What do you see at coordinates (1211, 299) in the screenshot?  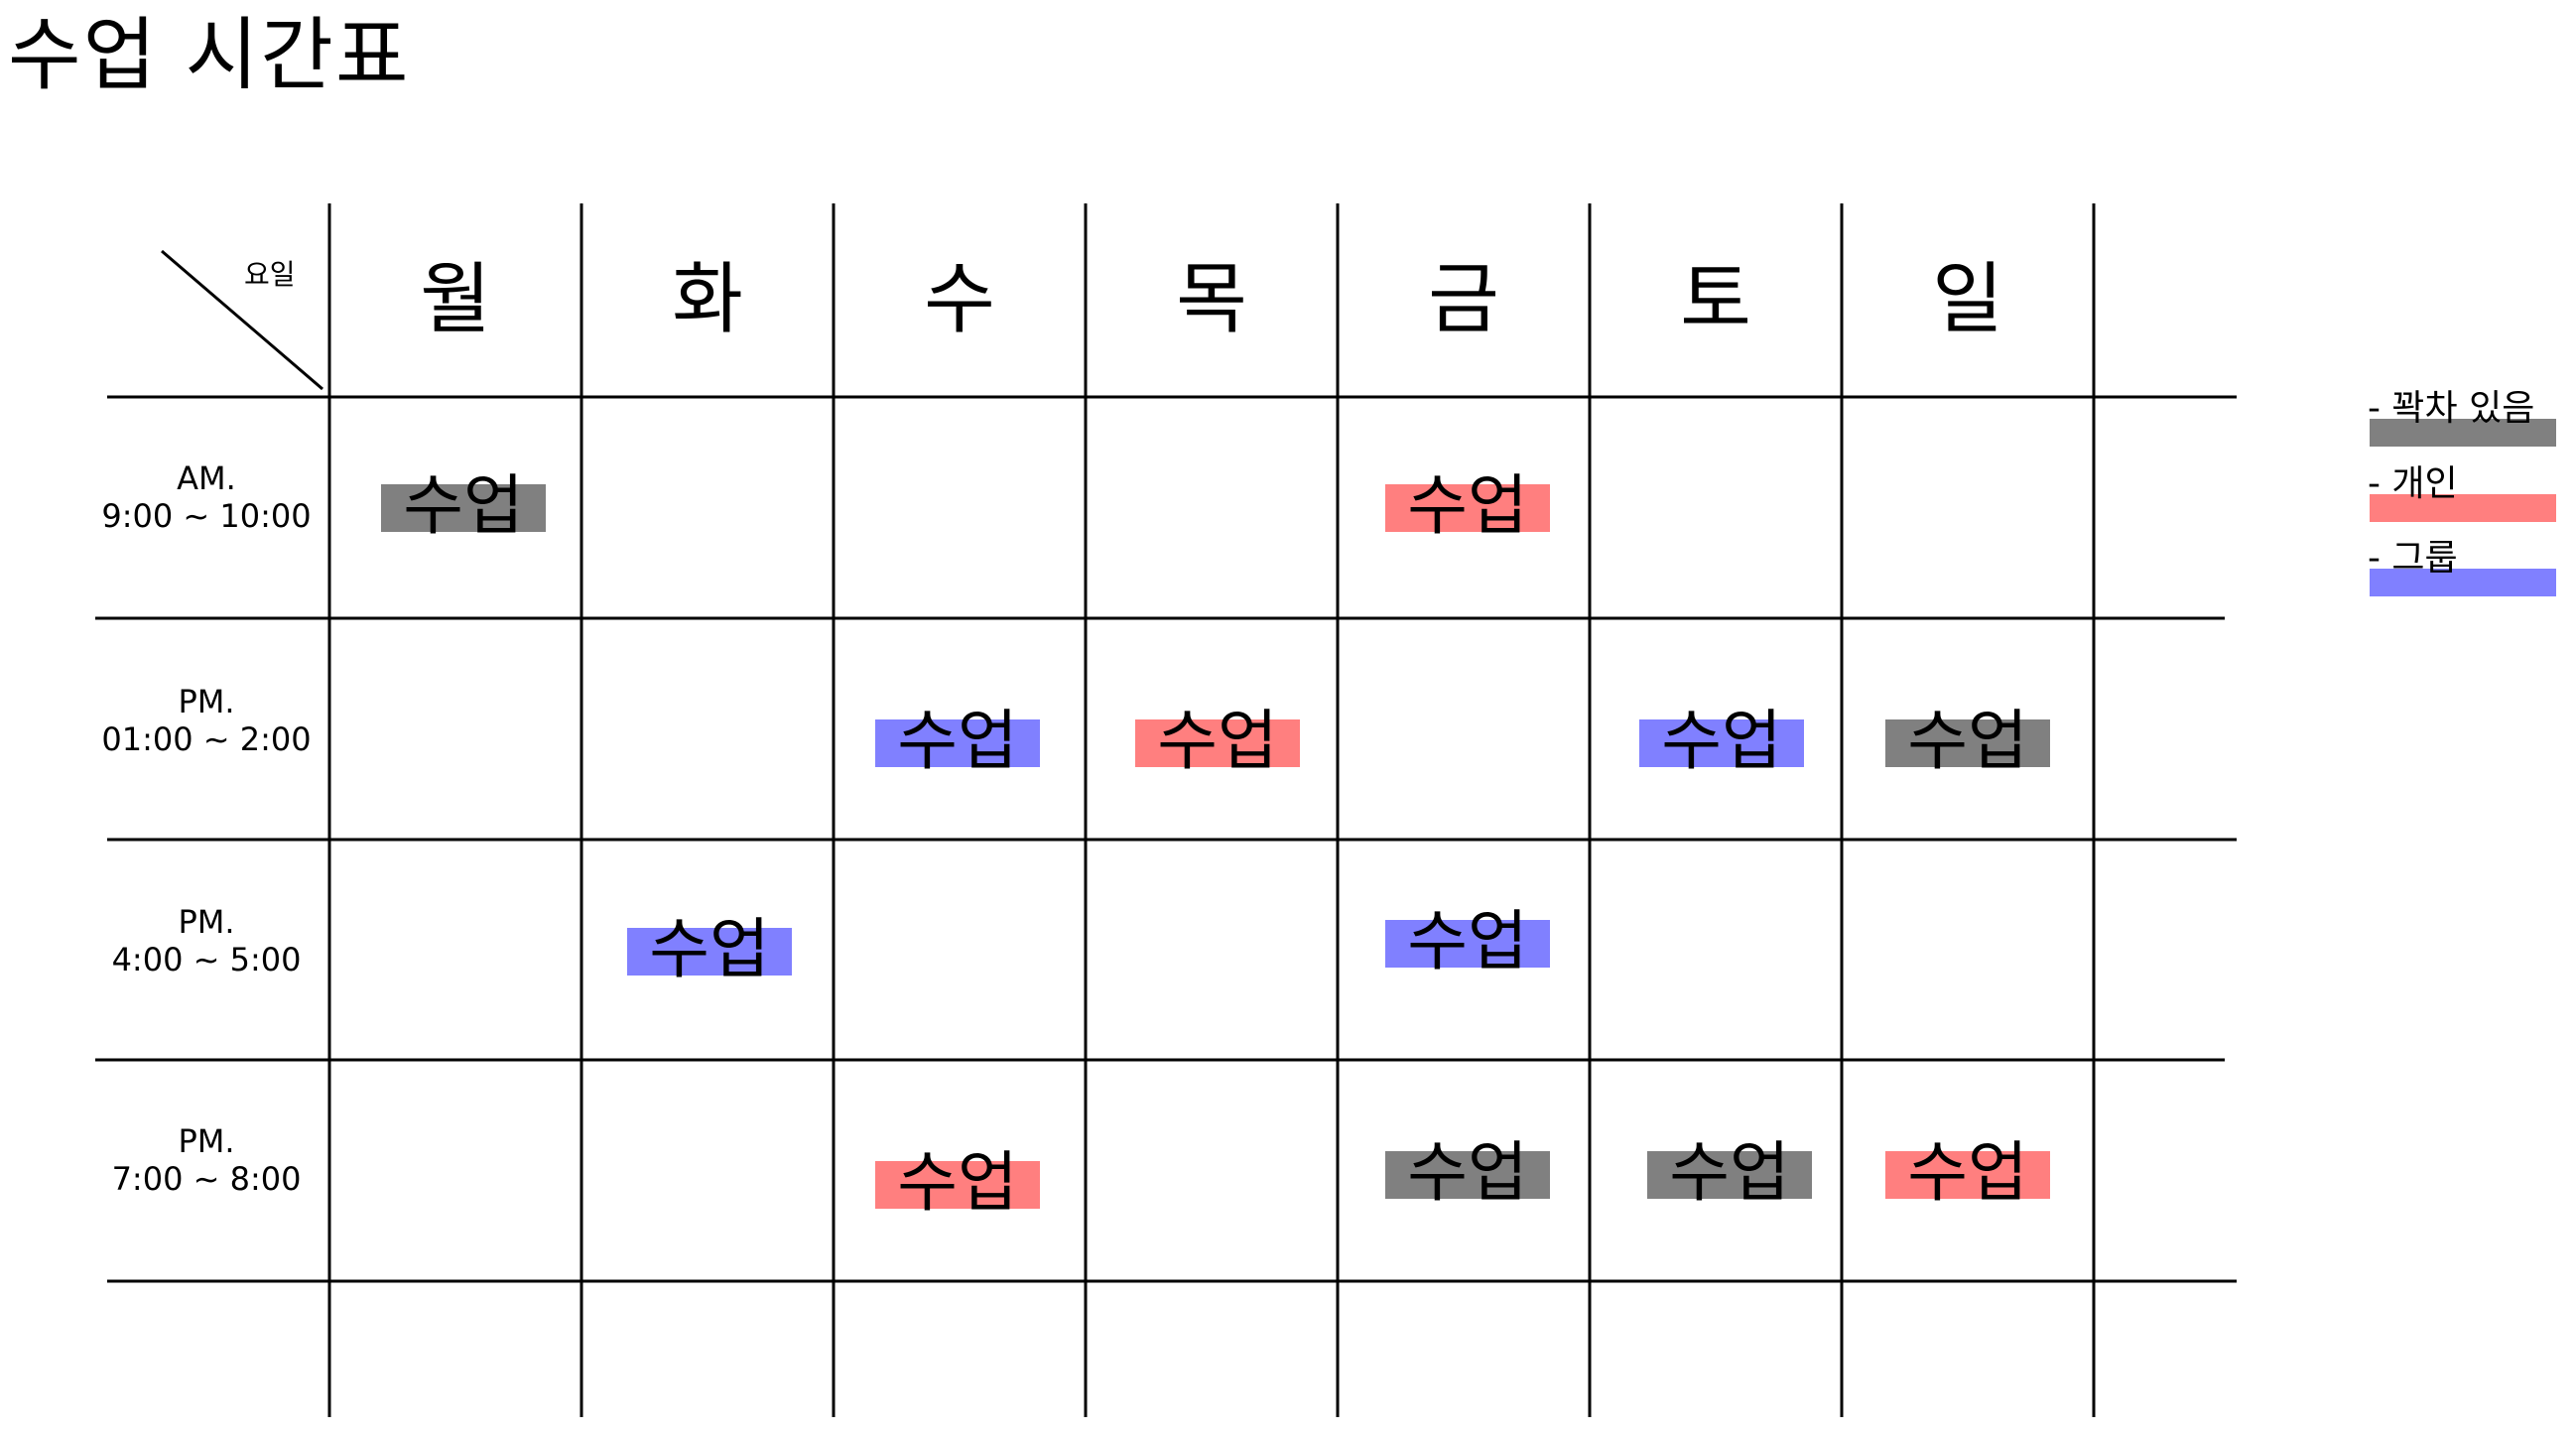 I see `day-header-thu: 목` at bounding box center [1211, 299].